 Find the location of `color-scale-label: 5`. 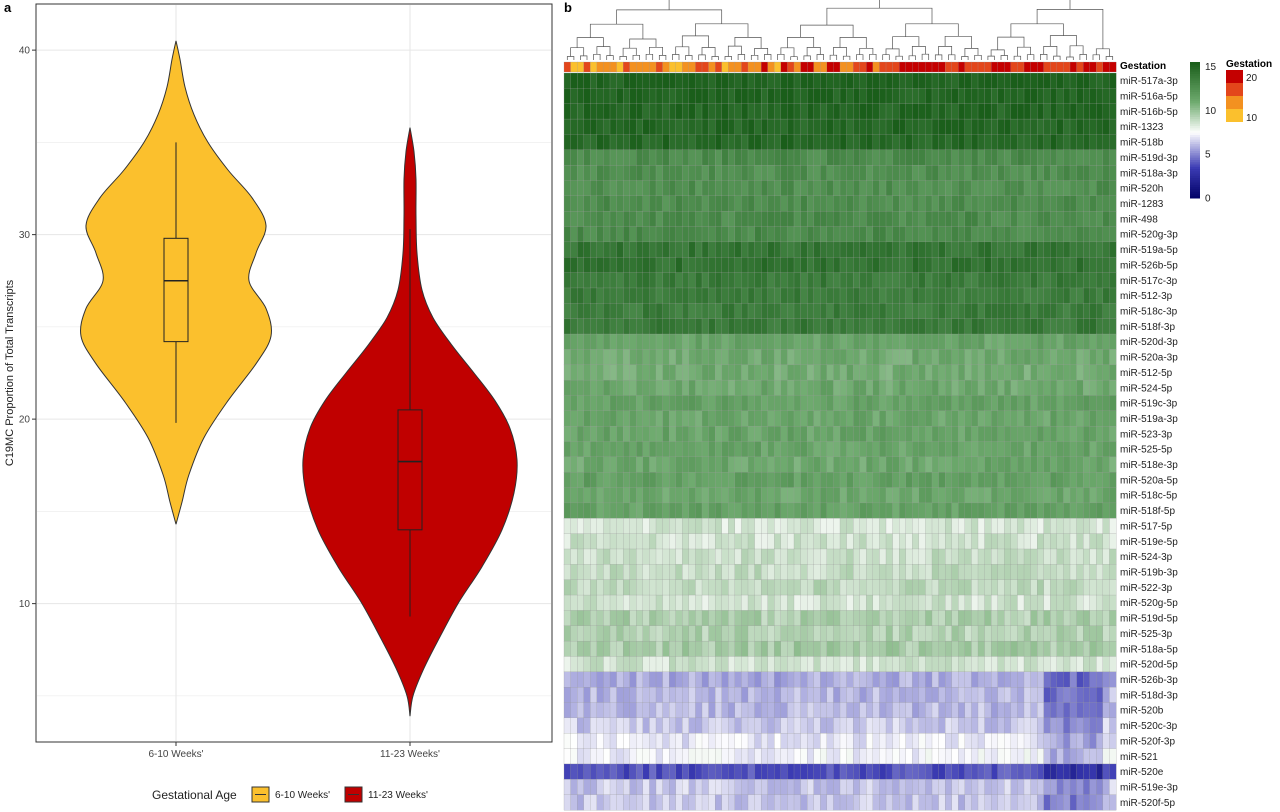

color-scale-label: 5 is located at coordinates (1208, 155).